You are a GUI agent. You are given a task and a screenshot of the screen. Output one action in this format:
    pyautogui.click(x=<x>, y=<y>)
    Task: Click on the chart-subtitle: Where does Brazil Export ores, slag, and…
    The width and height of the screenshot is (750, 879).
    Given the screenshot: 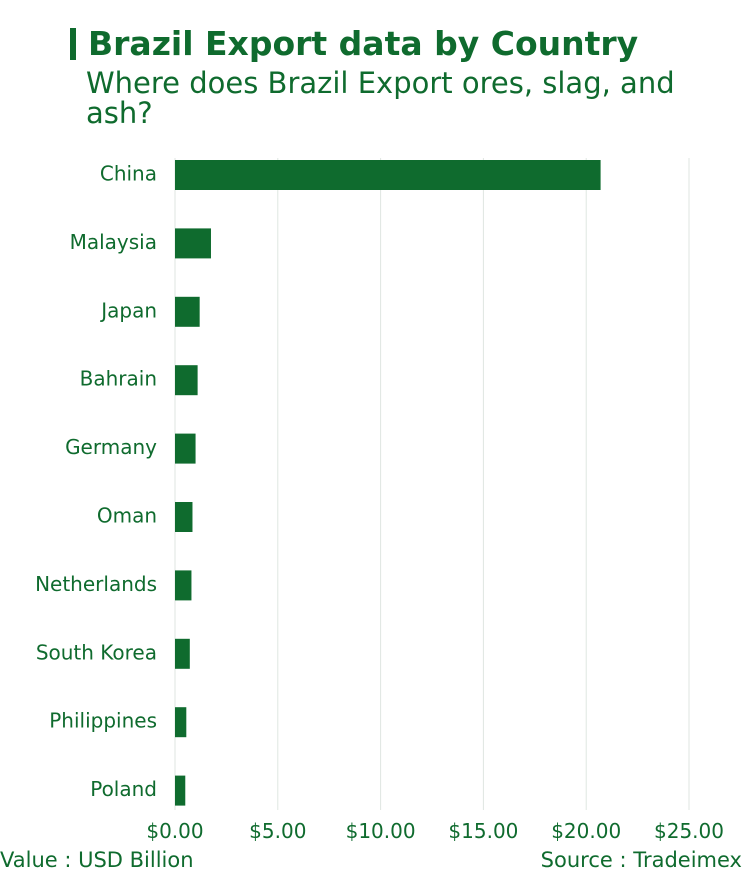 What is the action you would take?
    pyautogui.click(x=380, y=98)
    